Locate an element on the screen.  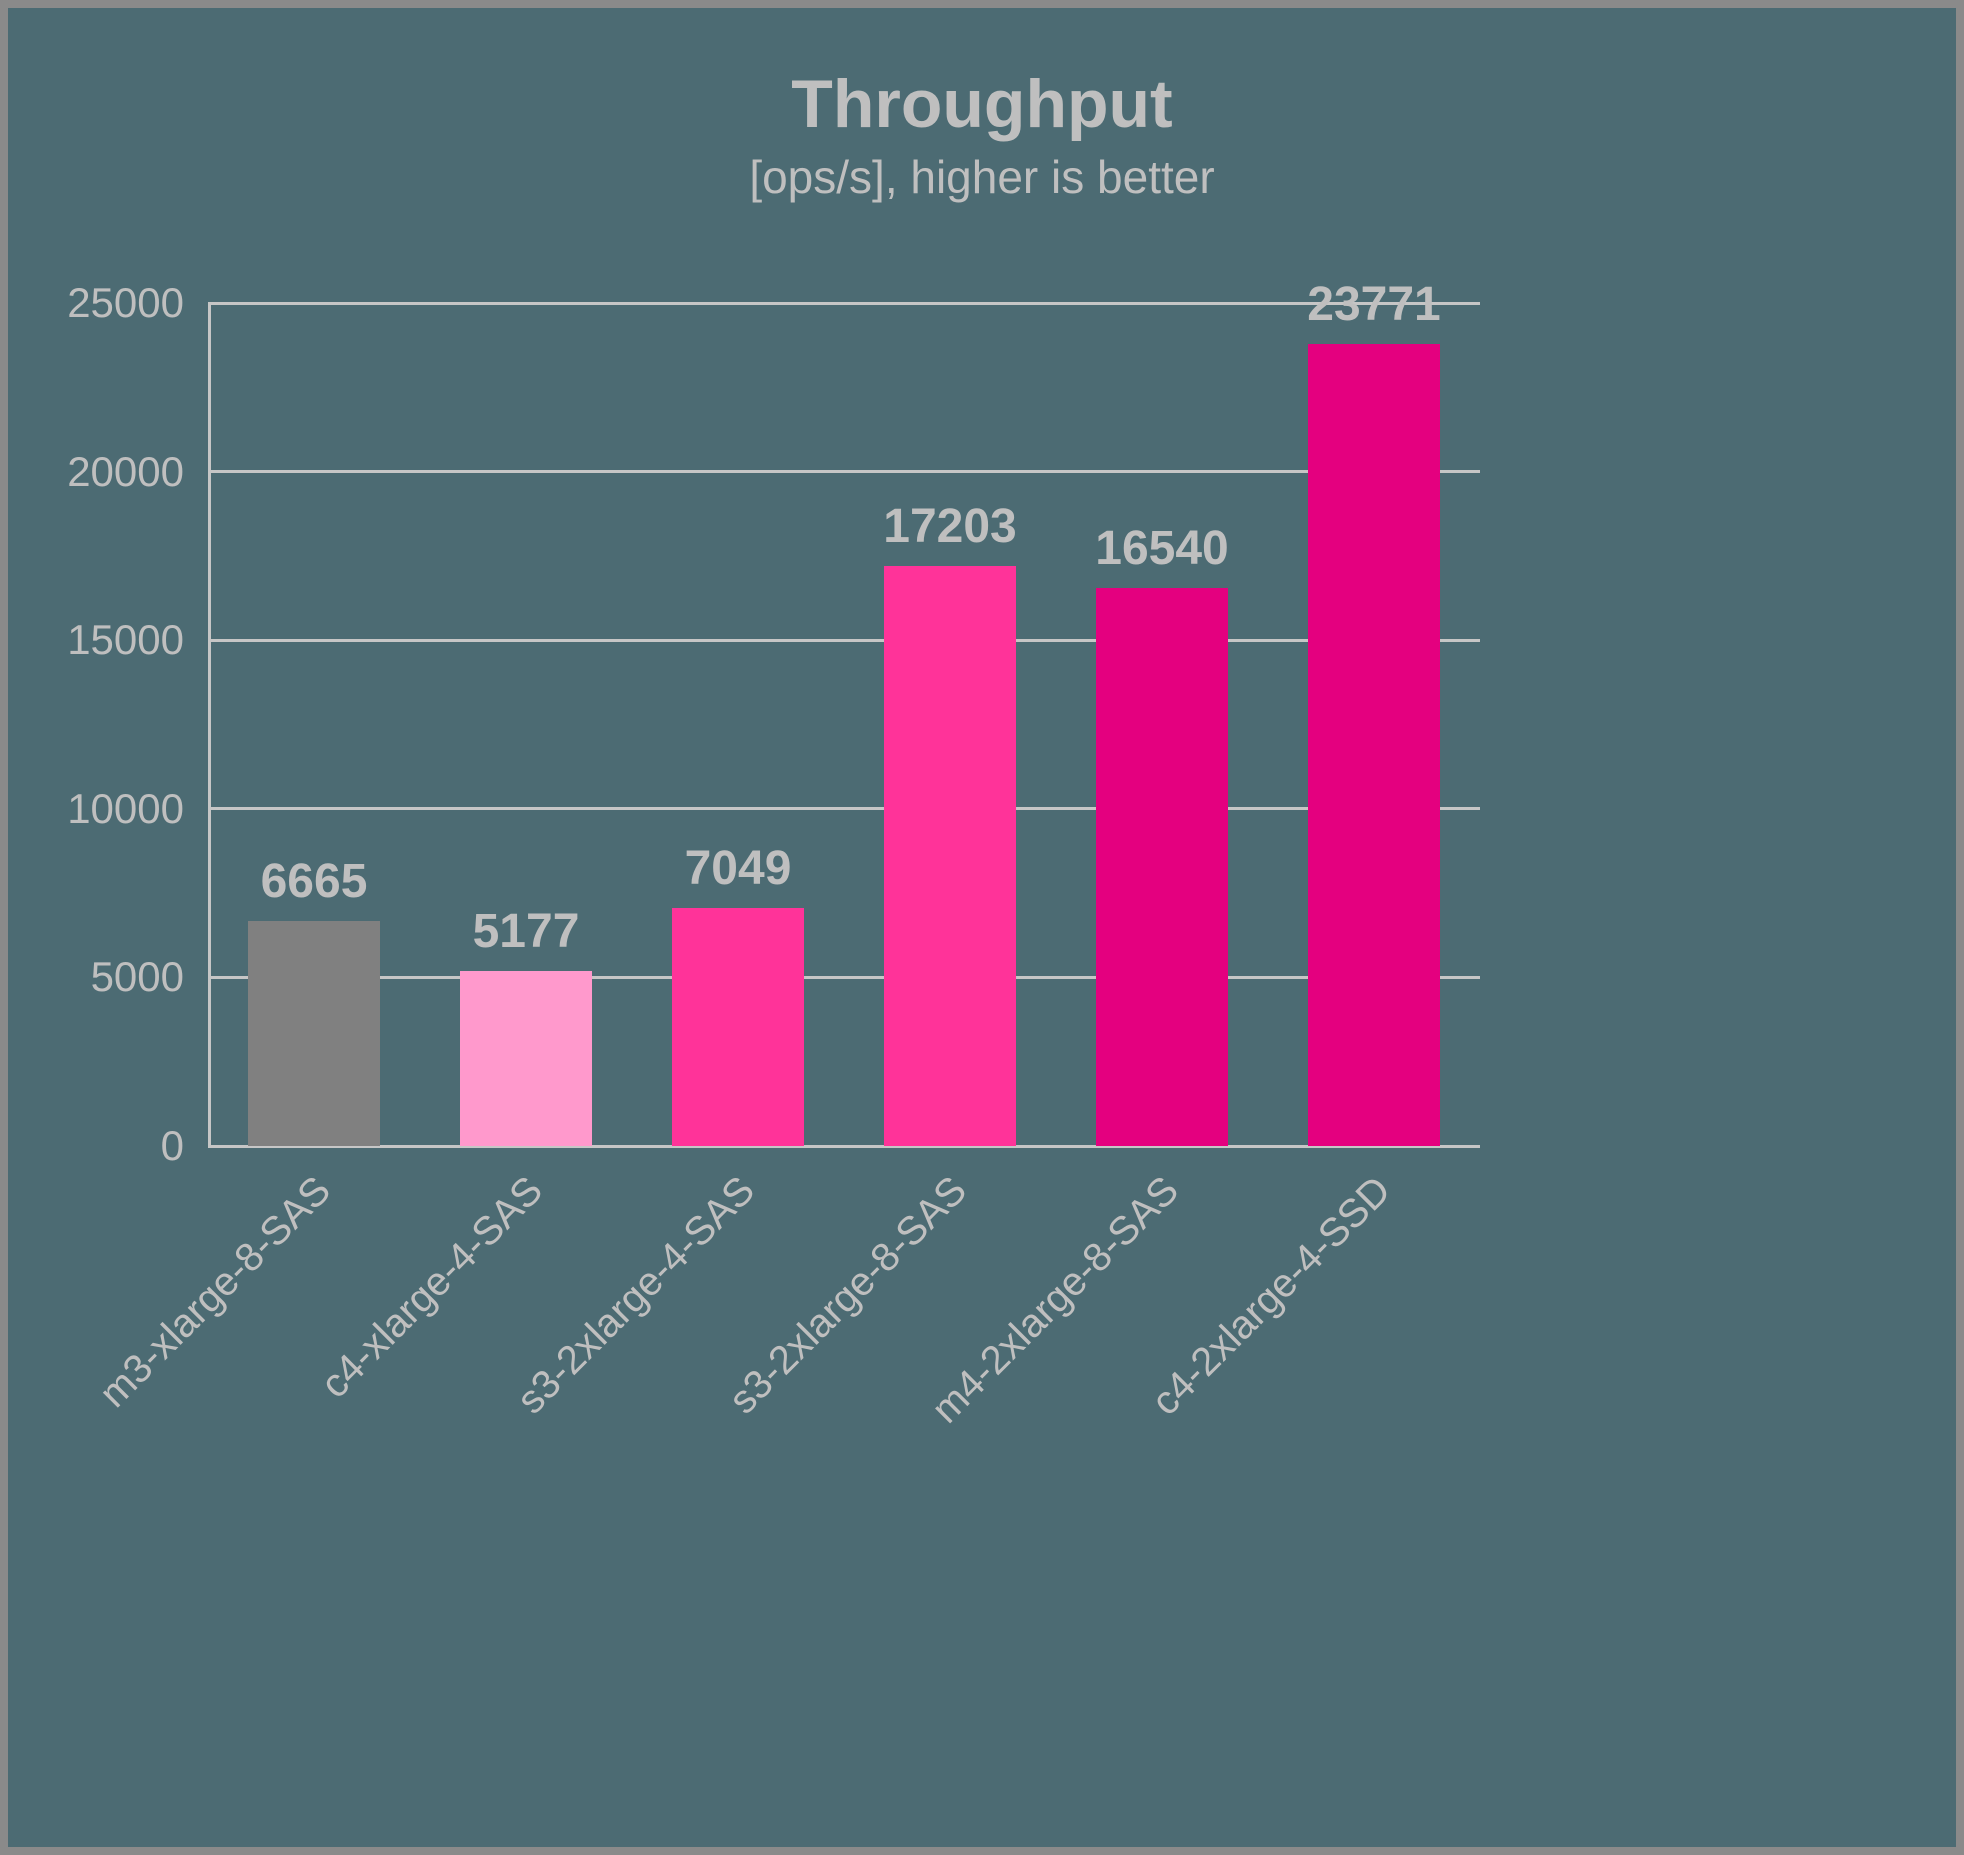
y-axis-tick-label: 10000 is located at coordinates (125, 808).